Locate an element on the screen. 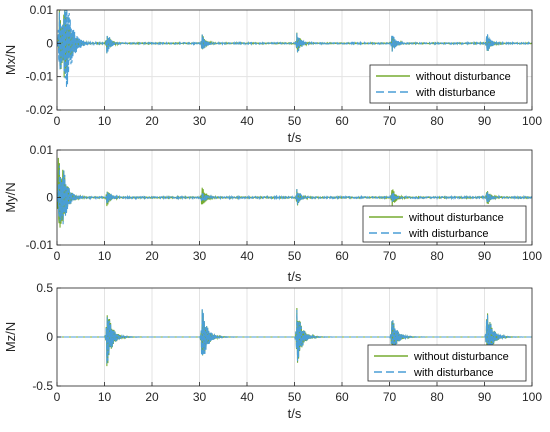 The image size is (550, 432). y-tick-label: 0.5 is located at coordinates (44, 288).